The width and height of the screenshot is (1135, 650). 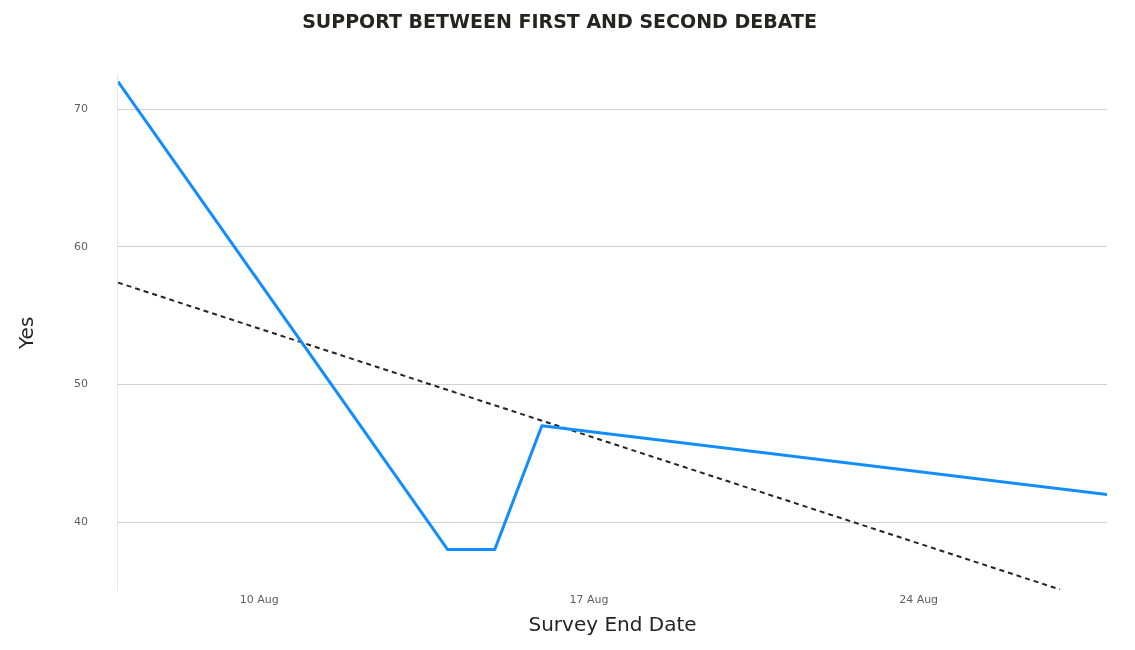 What do you see at coordinates (26, 333) in the screenshot?
I see `y-axis-title: Yes` at bounding box center [26, 333].